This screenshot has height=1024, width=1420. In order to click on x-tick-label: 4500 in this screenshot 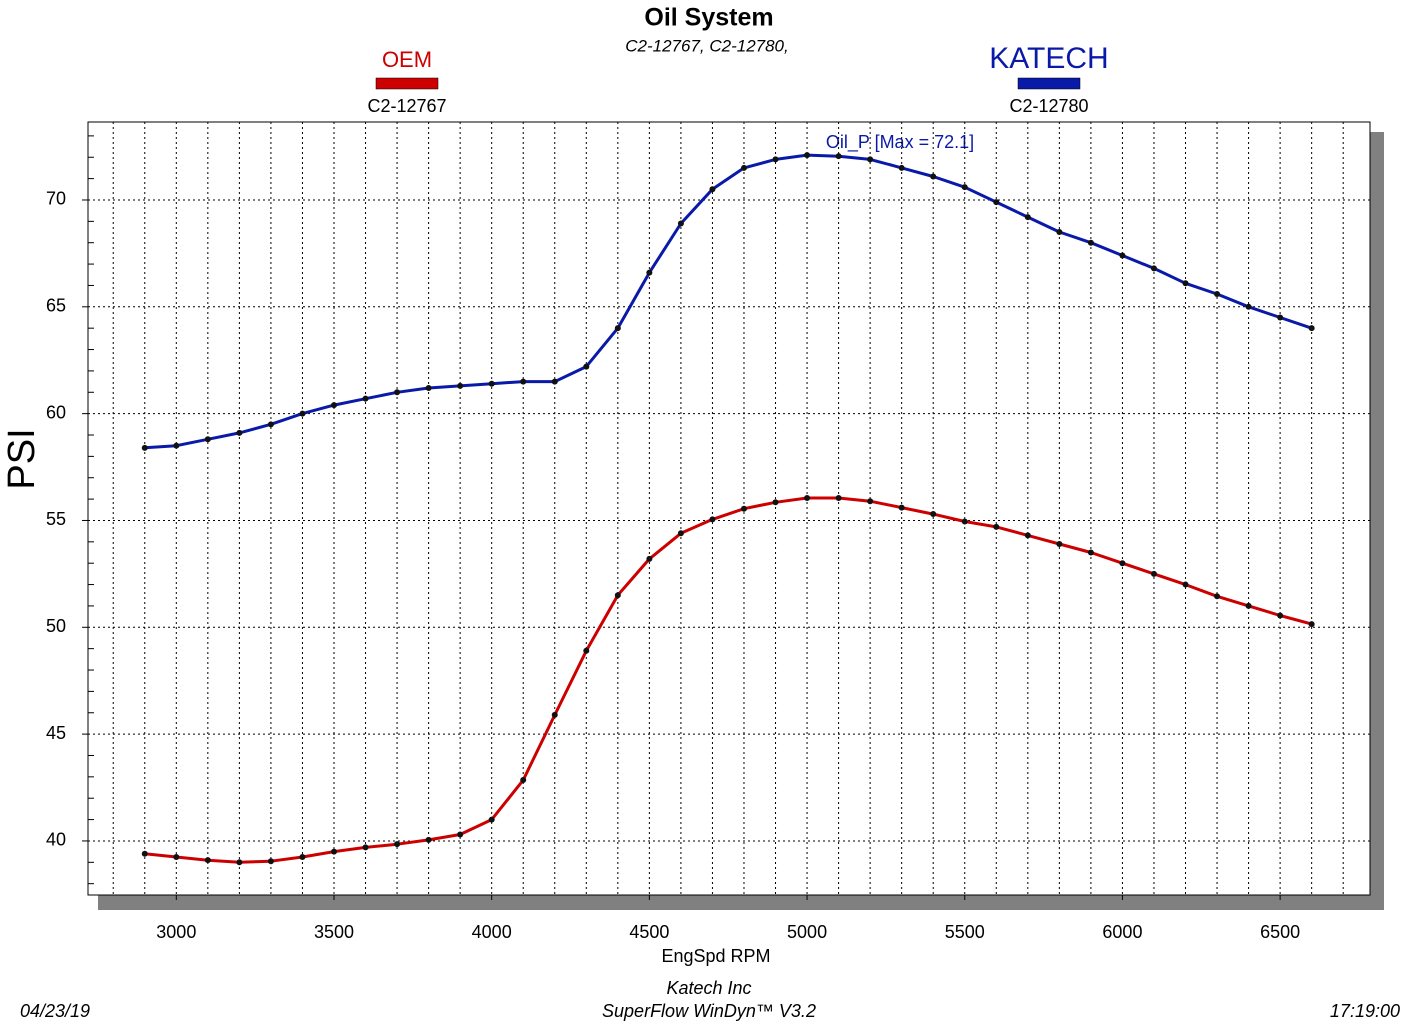, I will do `click(649, 932)`.